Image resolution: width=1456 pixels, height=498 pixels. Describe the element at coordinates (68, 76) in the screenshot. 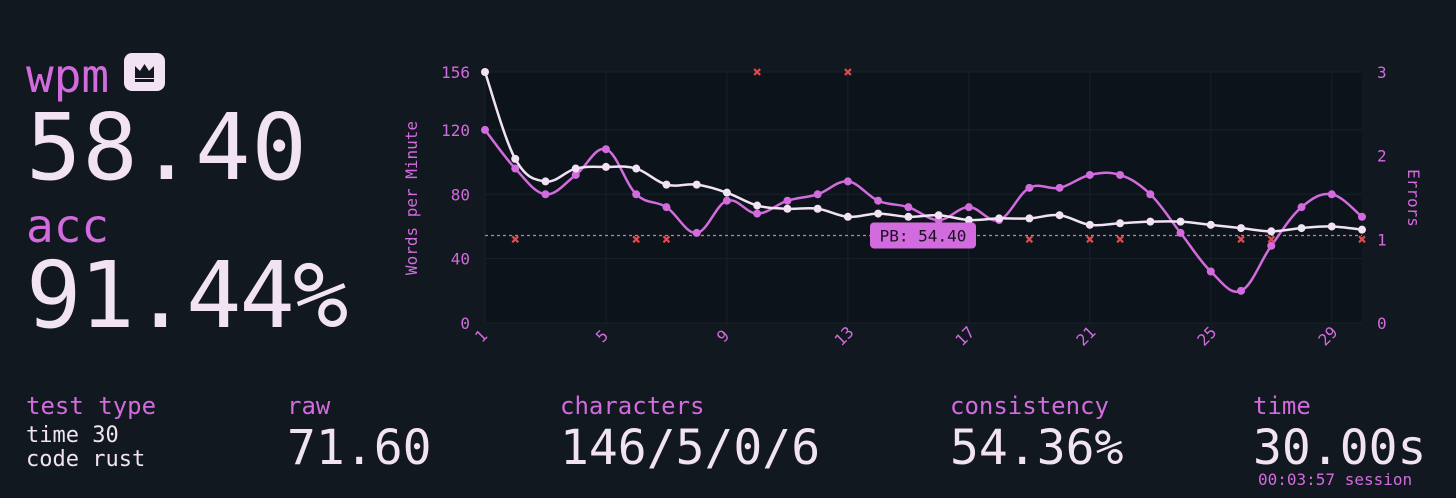

I see `wpm-label: wpm` at that location.